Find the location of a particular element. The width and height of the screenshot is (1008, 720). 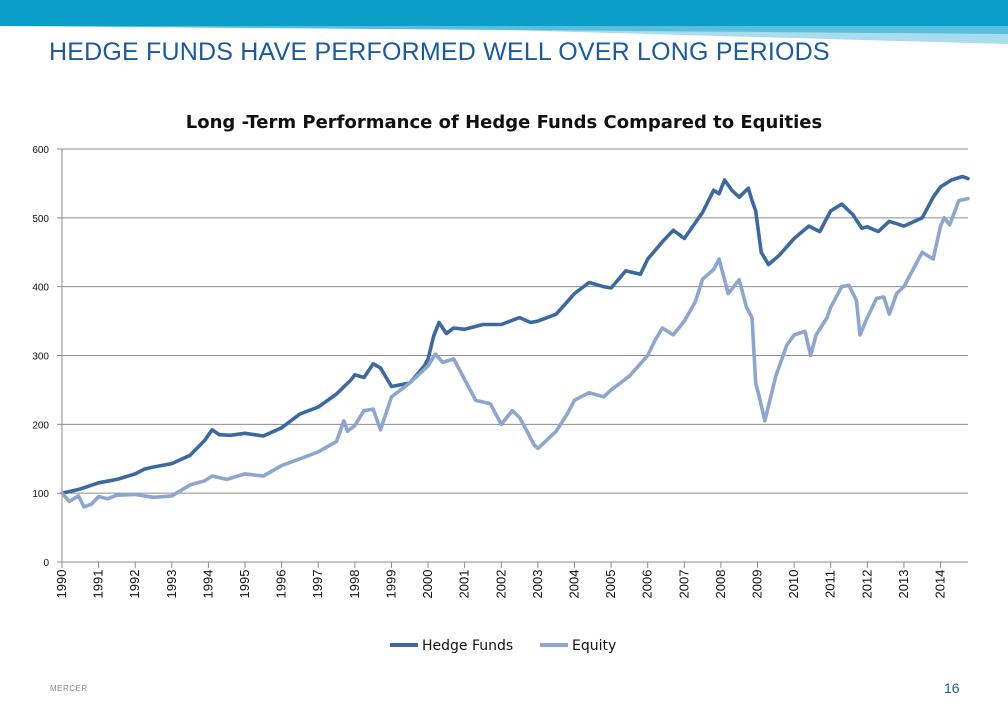

x-tick-label: 2005 is located at coordinates (610, 584).